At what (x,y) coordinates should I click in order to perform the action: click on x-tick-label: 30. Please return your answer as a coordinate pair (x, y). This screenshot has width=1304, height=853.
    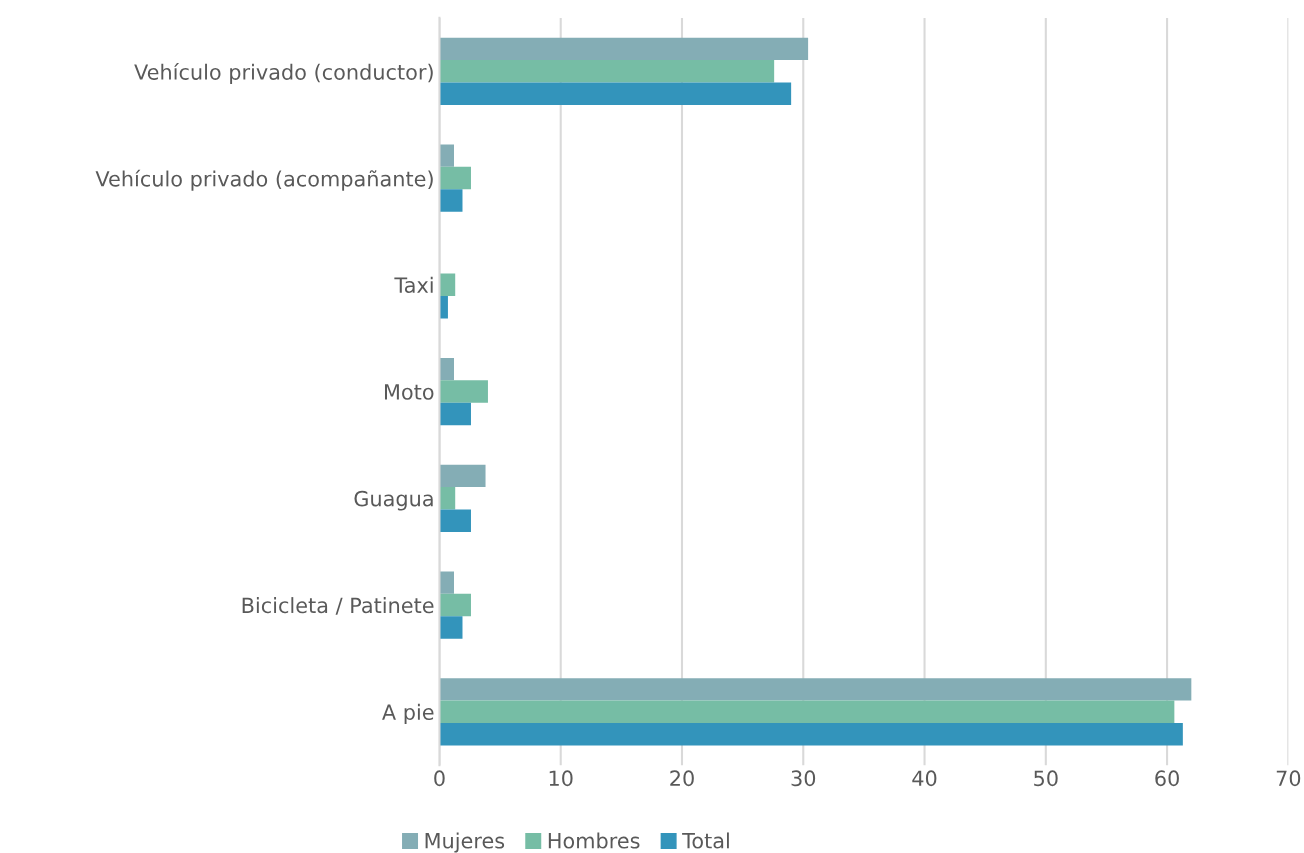
    Looking at the image, I should click on (803, 778).